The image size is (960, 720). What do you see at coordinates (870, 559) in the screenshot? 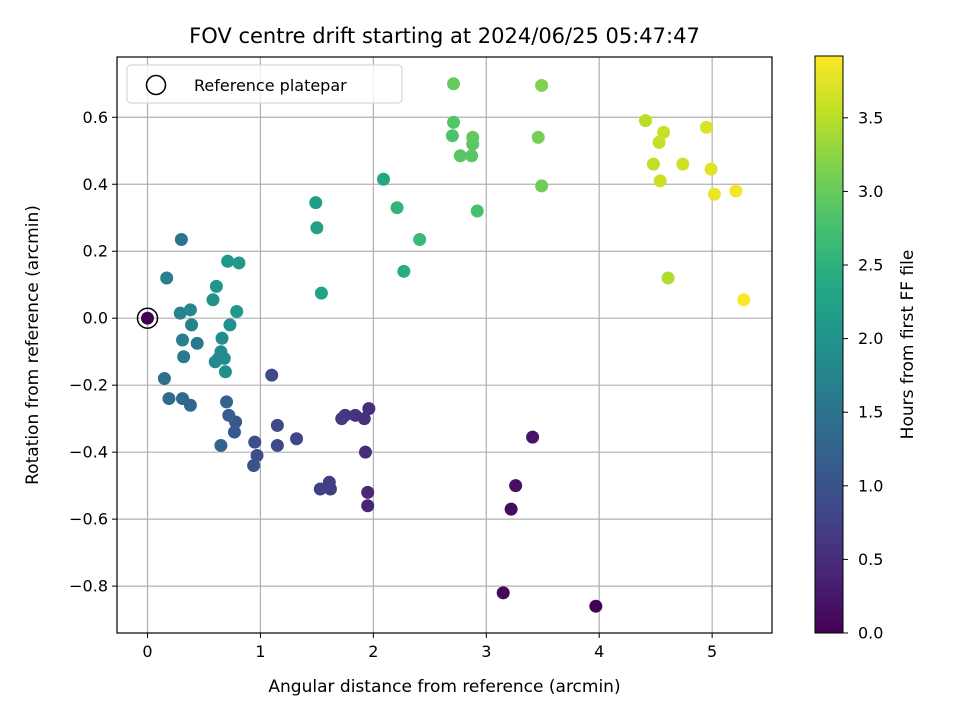
I see `colorbar-tick-label: 0.5` at bounding box center [870, 559].